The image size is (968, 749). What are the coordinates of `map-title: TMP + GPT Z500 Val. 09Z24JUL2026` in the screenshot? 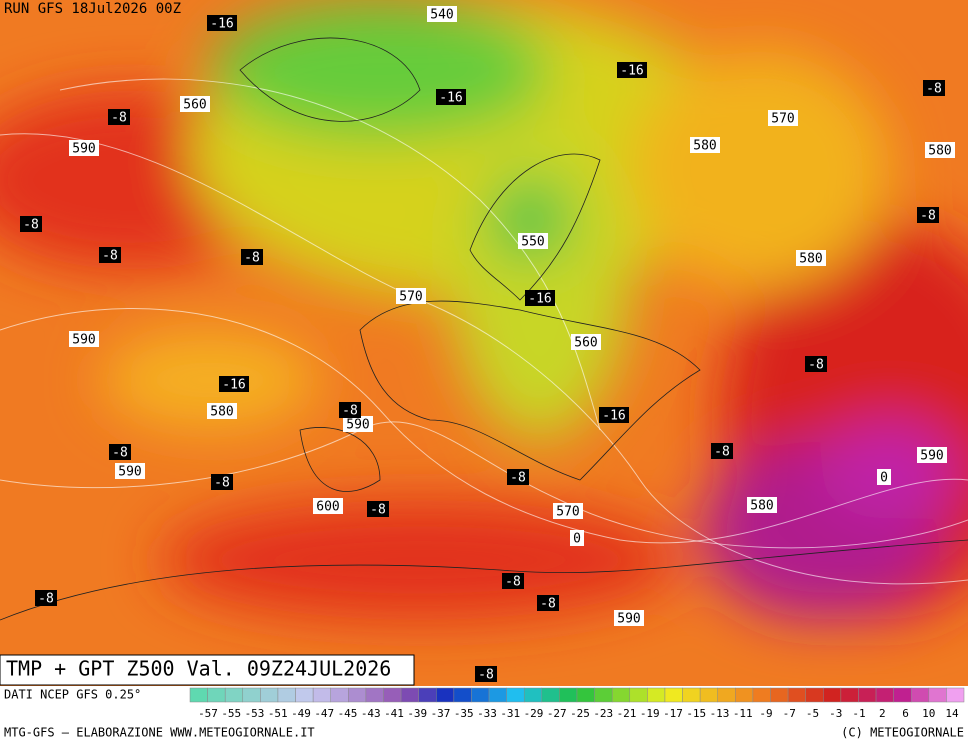 It's located at (198, 669).